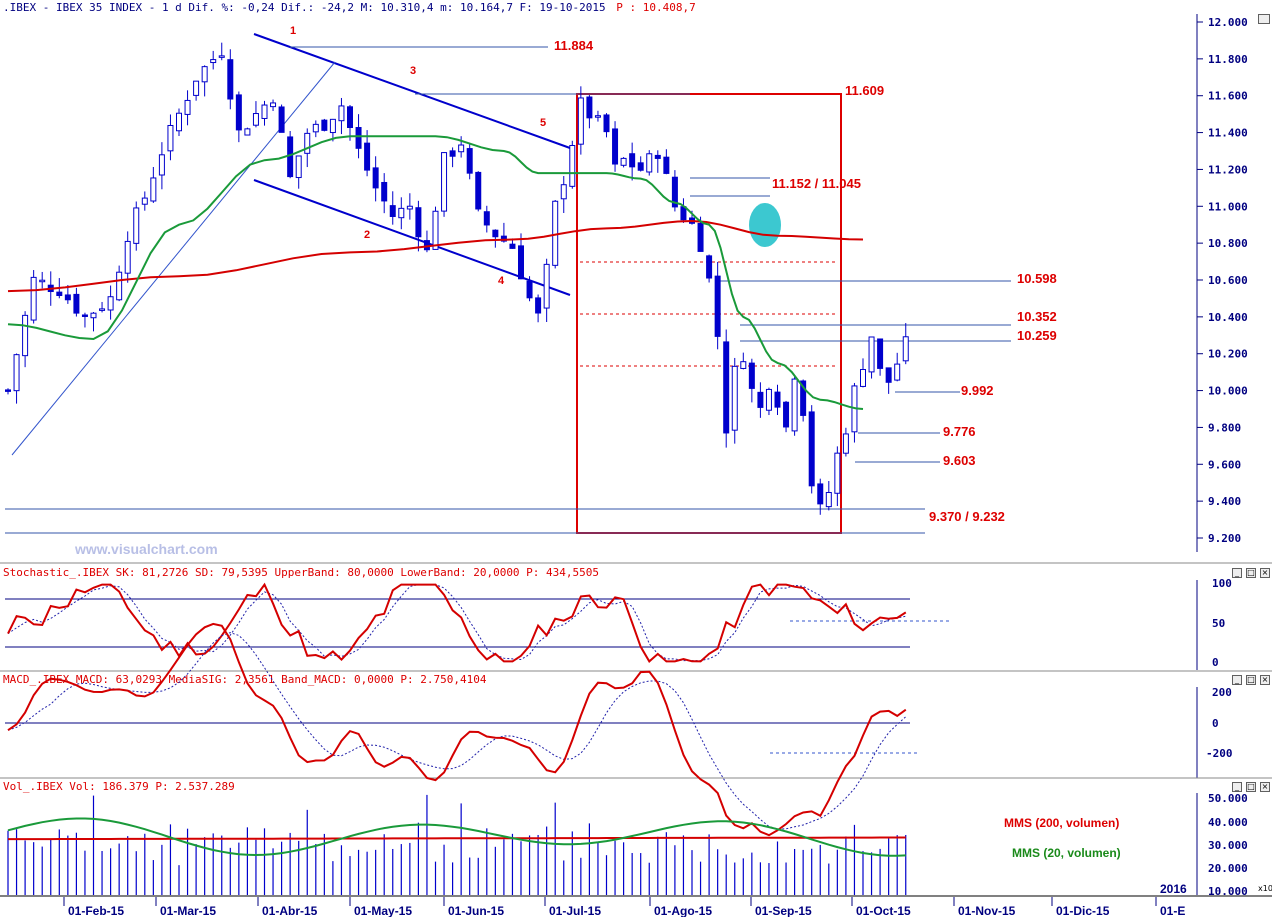  I want to click on upper-channel-line, so click(412, 91).